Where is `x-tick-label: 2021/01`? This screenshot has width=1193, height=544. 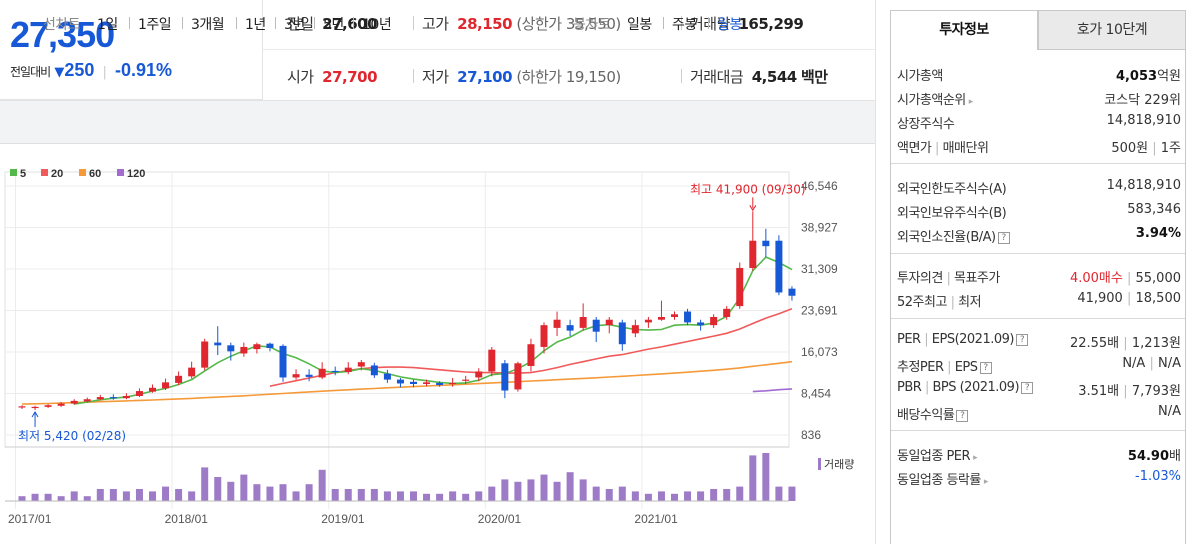
x-tick-label: 2021/01 is located at coordinates (656, 519).